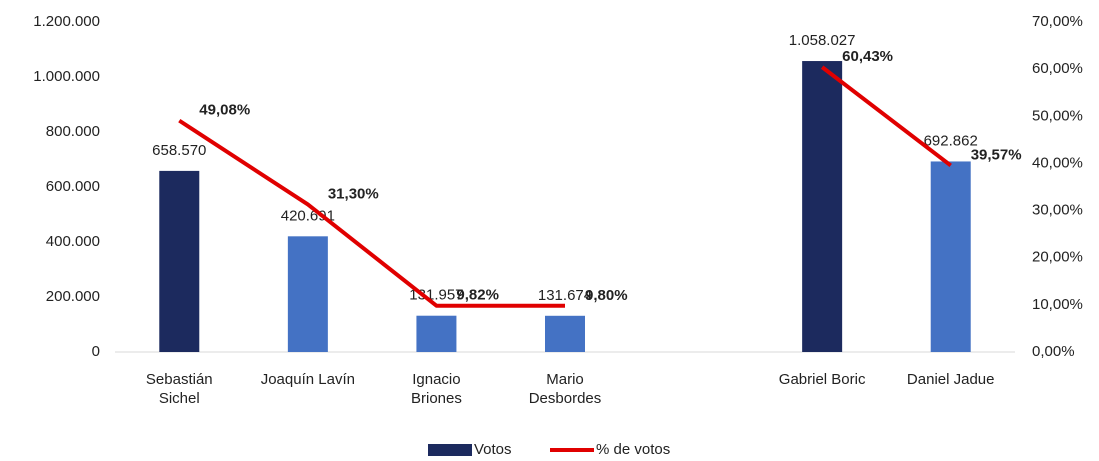 This screenshot has width=1099, height=461. What do you see at coordinates (224, 110) in the screenshot?
I see `line-value-label: 49,08%` at bounding box center [224, 110].